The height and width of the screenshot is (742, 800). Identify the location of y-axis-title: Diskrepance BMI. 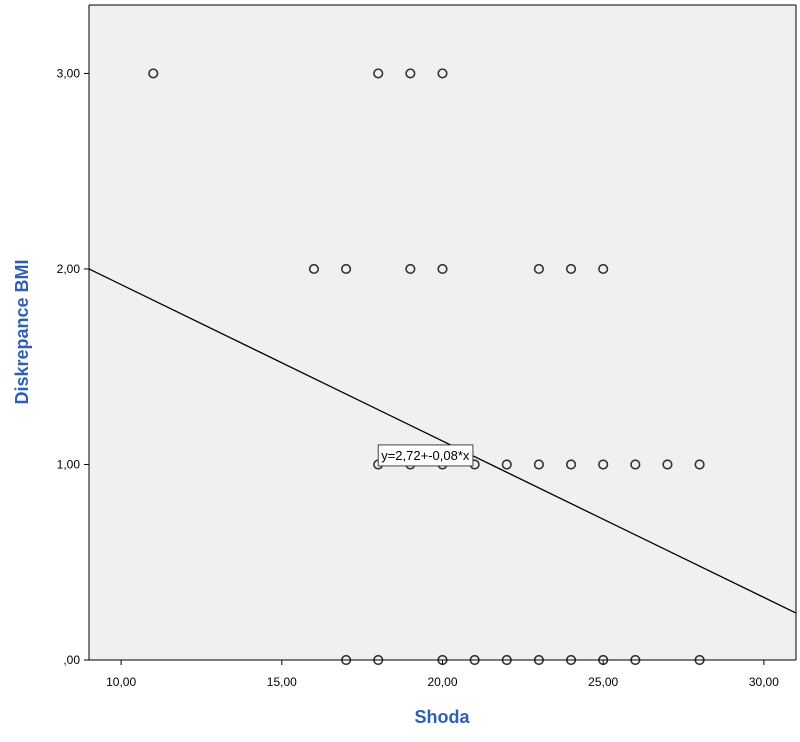
(22, 331).